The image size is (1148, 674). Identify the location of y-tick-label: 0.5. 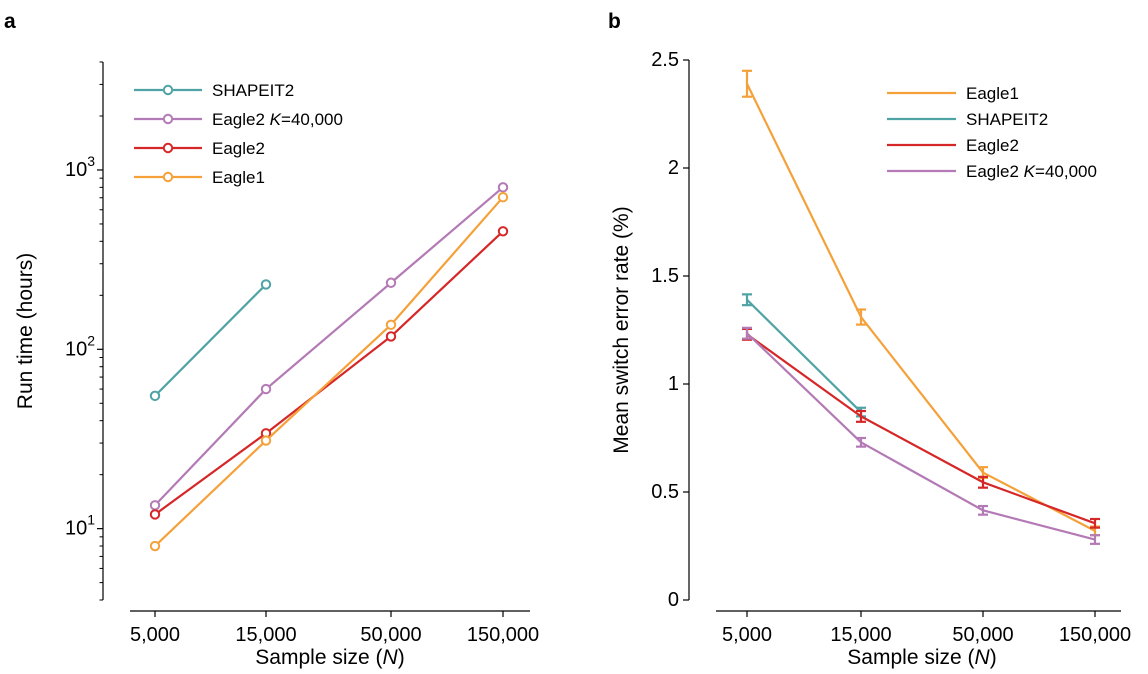
(665, 492).